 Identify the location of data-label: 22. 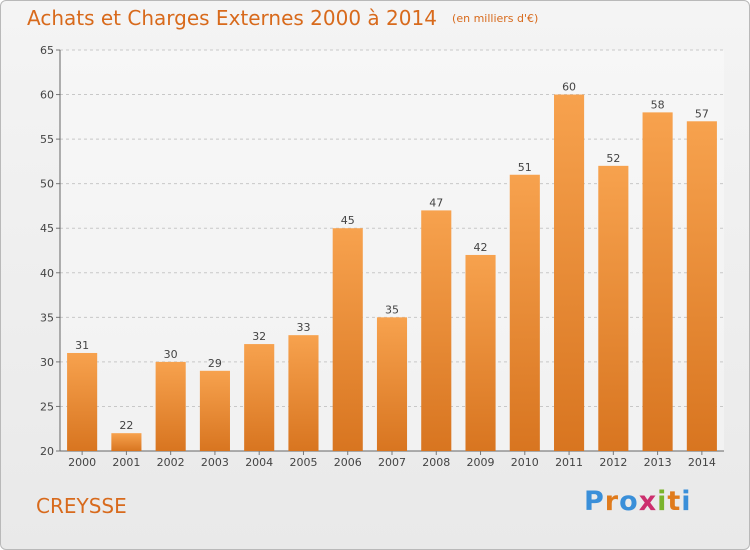
(126, 425).